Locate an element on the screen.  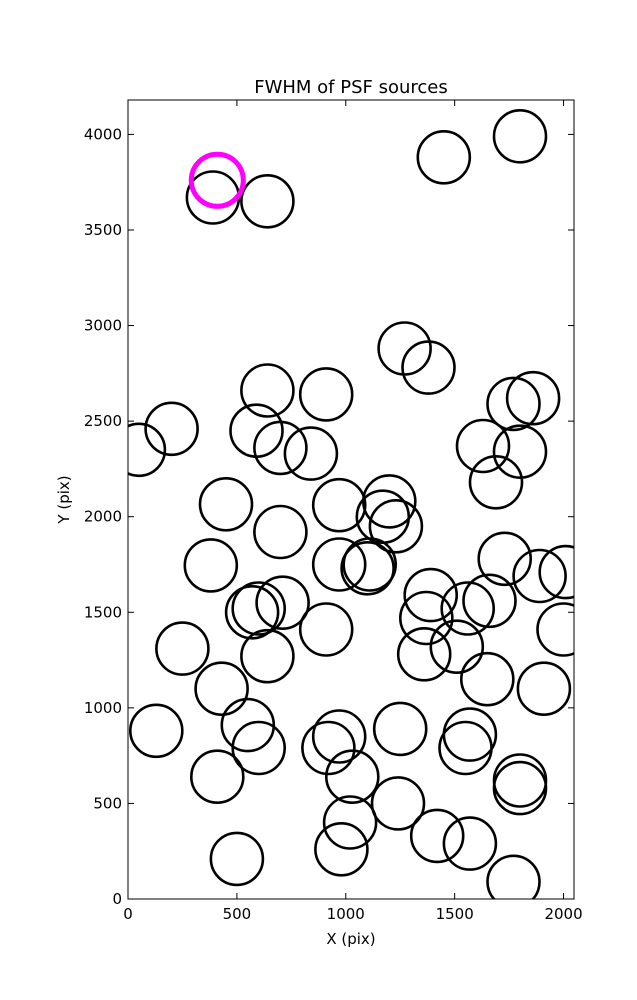
y-tick-label: 3000 is located at coordinates (103, 326).